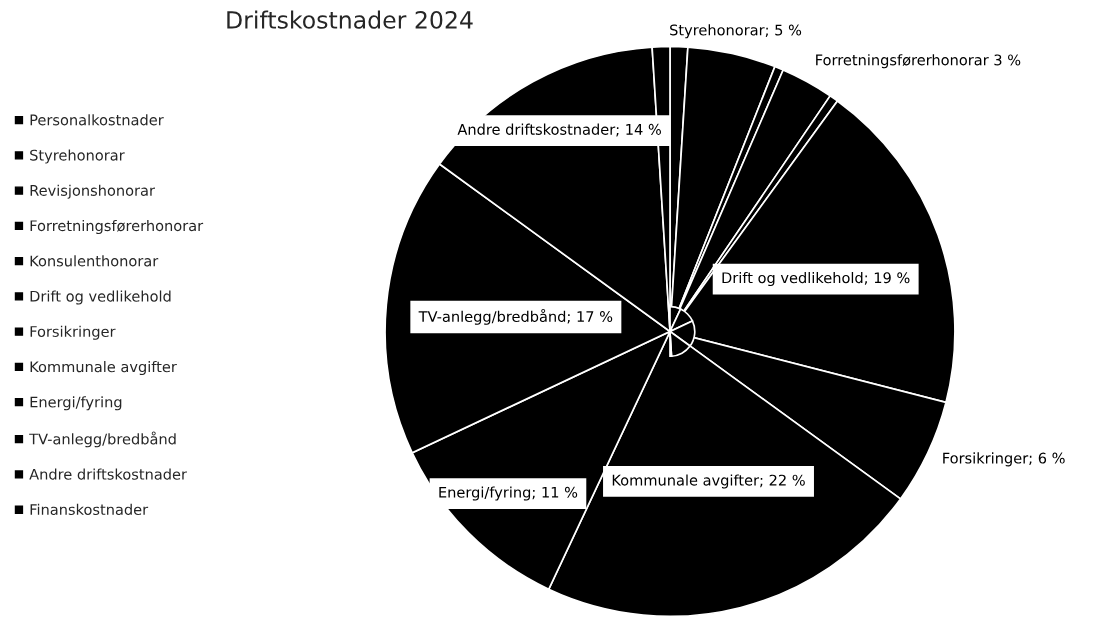 This screenshot has height=632, width=1108. I want to click on legend-label: Finanskostnader, so click(89, 509).